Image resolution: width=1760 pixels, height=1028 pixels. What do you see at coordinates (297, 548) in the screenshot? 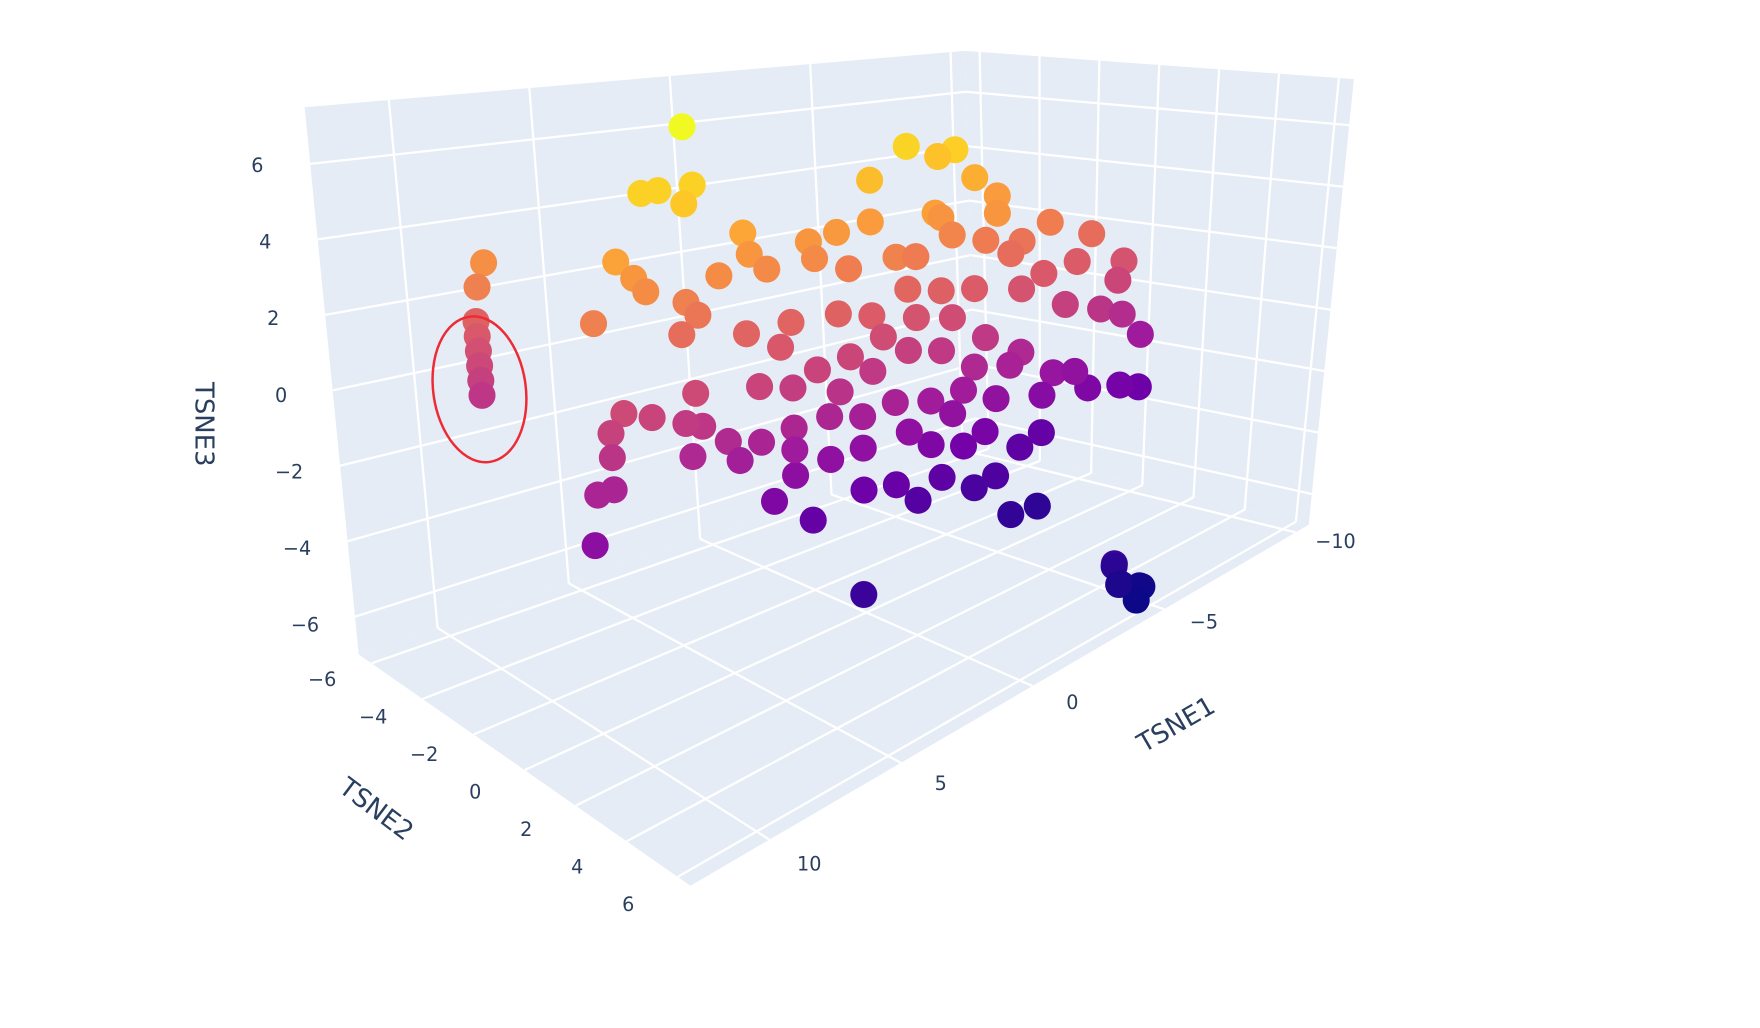
I see `z-tick-label: −4` at bounding box center [297, 548].